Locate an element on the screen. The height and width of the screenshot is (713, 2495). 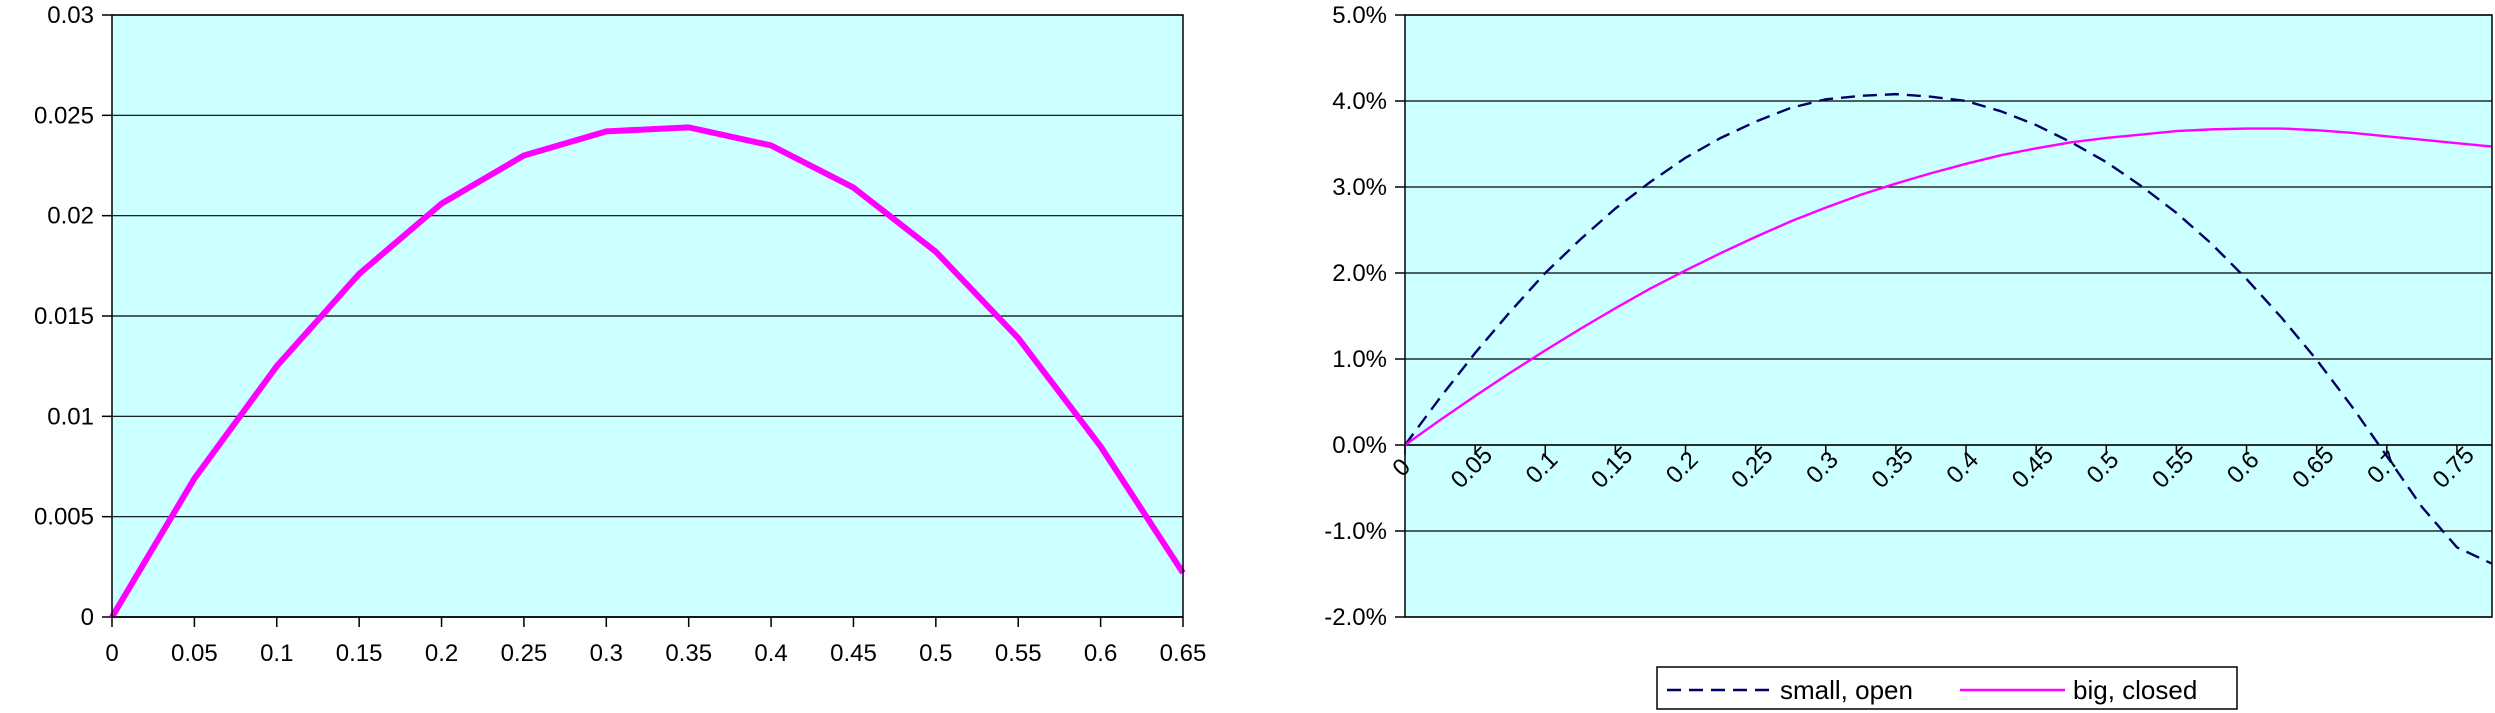
x-tick-label: 0.1 is located at coordinates (276, 653).